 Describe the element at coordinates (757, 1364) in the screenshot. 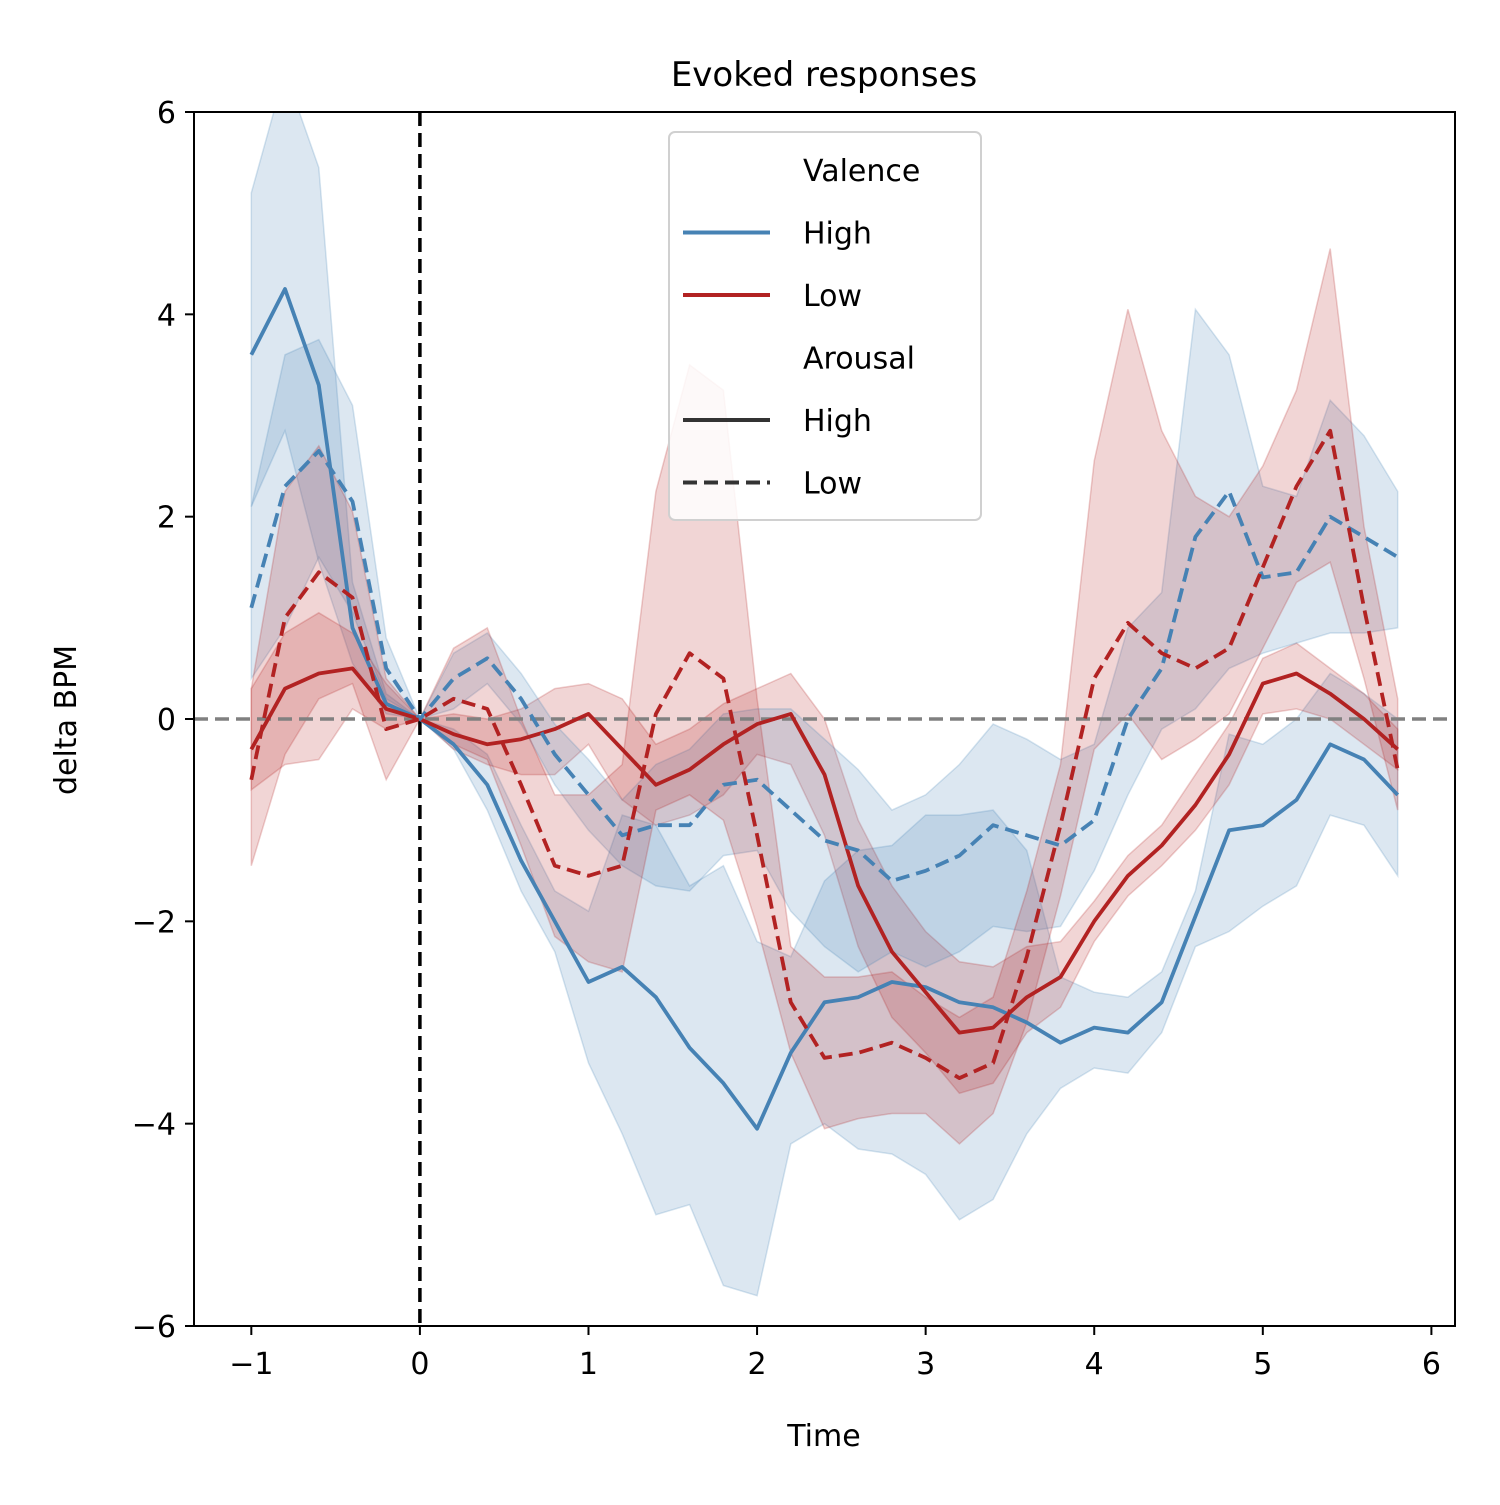

I see `x-tick-label: 2` at that location.